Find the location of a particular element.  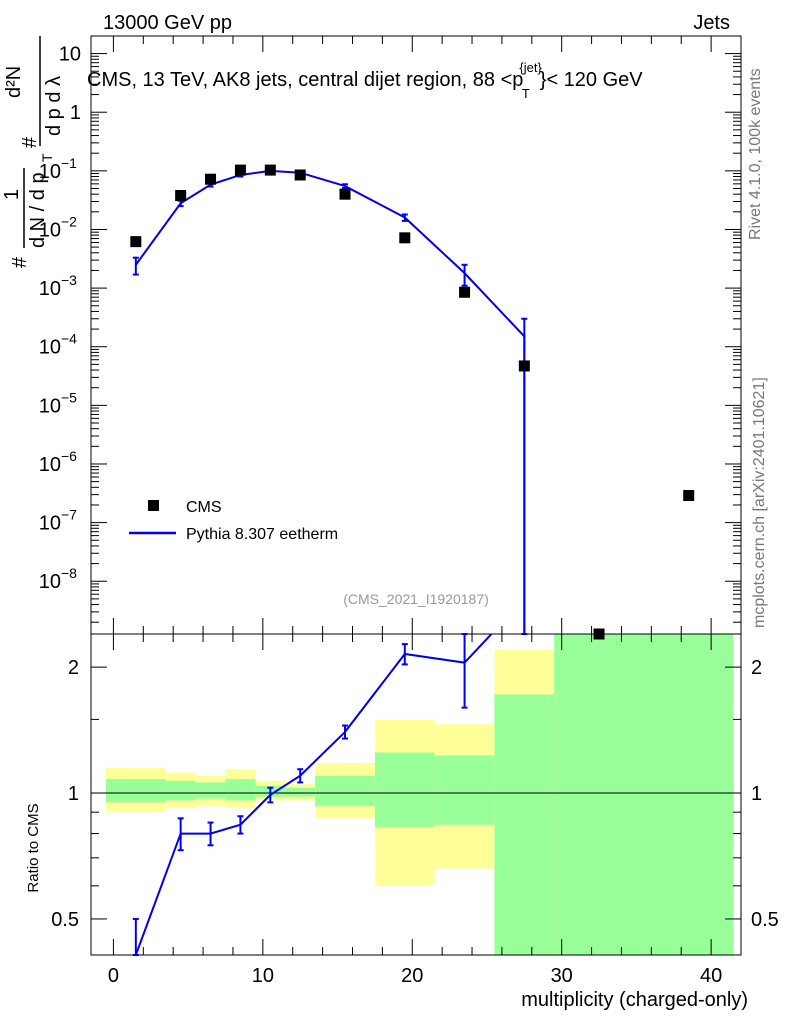

title-sup: {jet} is located at coordinates (530, 67).